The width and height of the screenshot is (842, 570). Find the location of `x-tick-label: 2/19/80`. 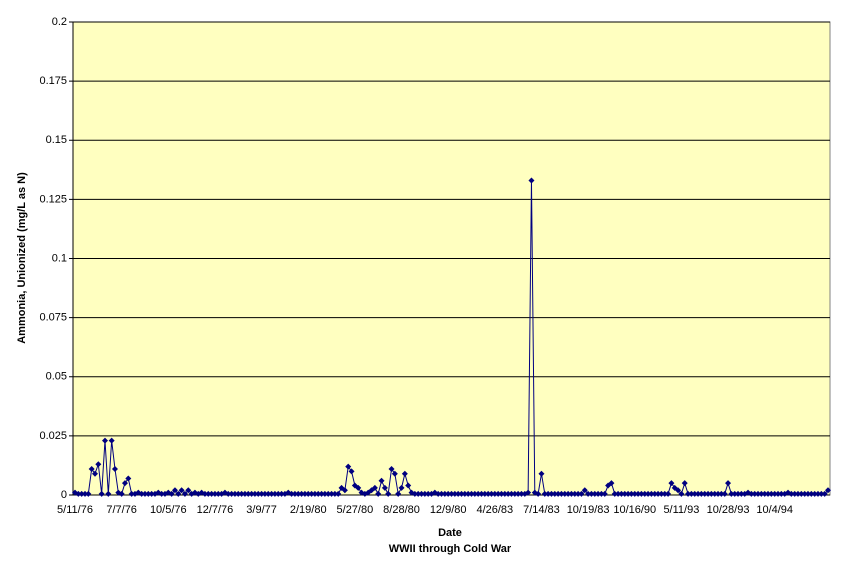

x-tick-label: 2/19/80 is located at coordinates (308, 510).